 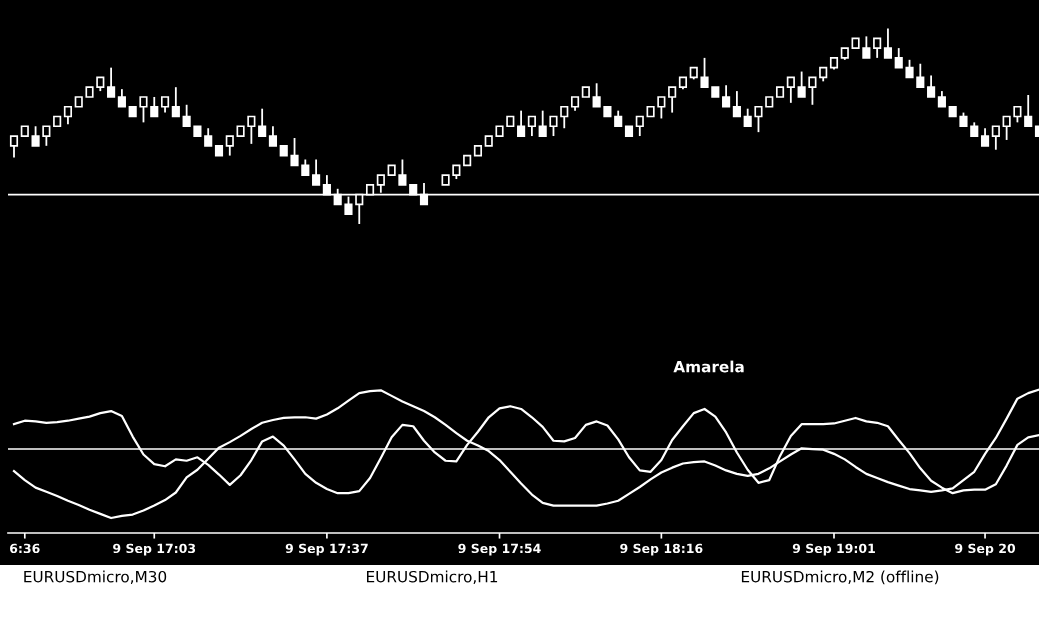 I want to click on chart-title: Amarela, so click(x=708, y=366).